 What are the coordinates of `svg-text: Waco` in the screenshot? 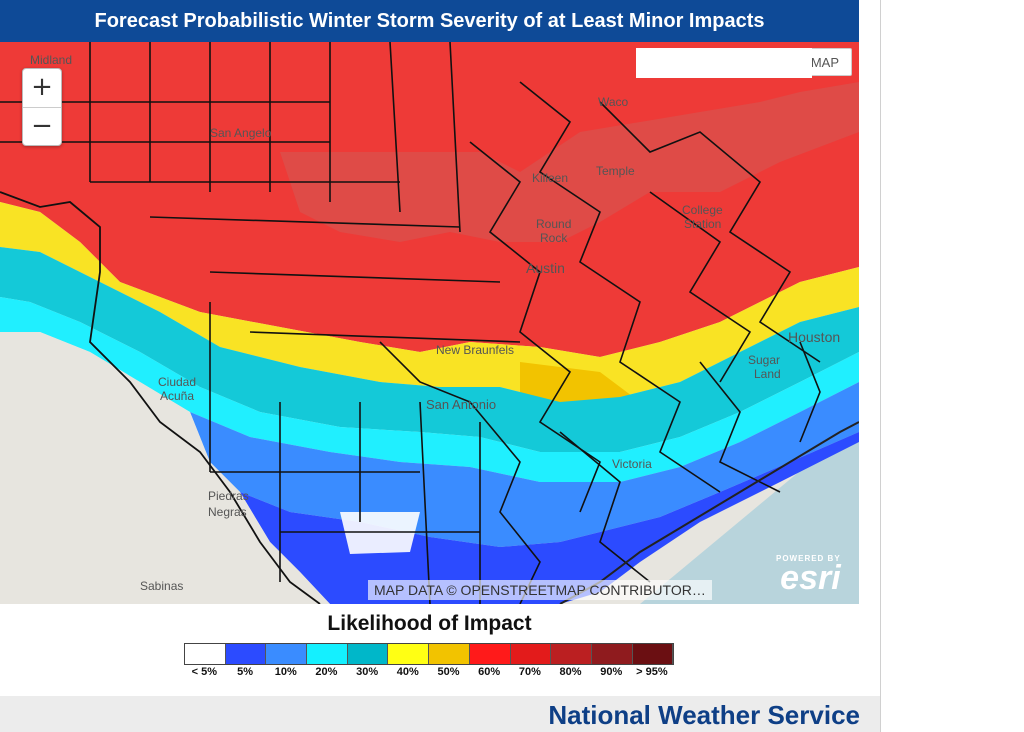 It's located at (613, 102).